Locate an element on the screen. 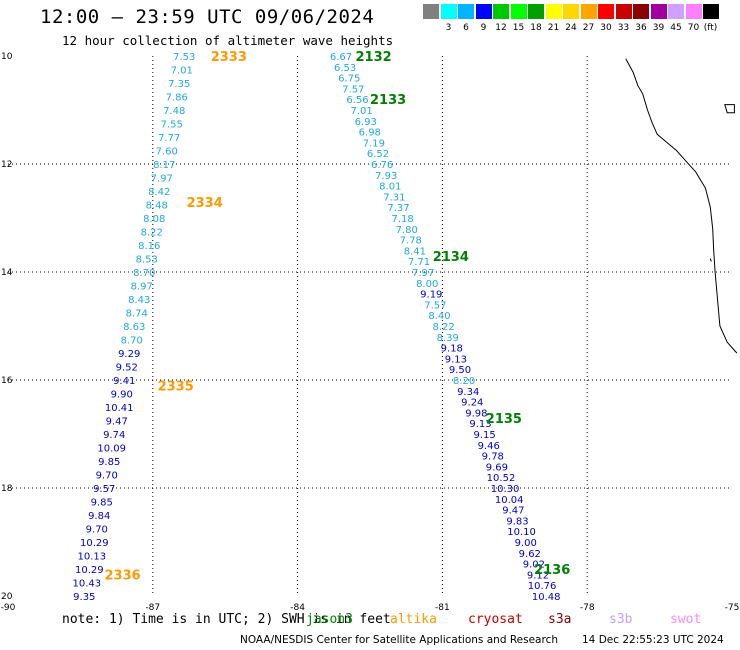 Image resolution: width=740 pixels, height=650 pixels. swh-value-track-2132: 7.18 is located at coordinates (402, 219).